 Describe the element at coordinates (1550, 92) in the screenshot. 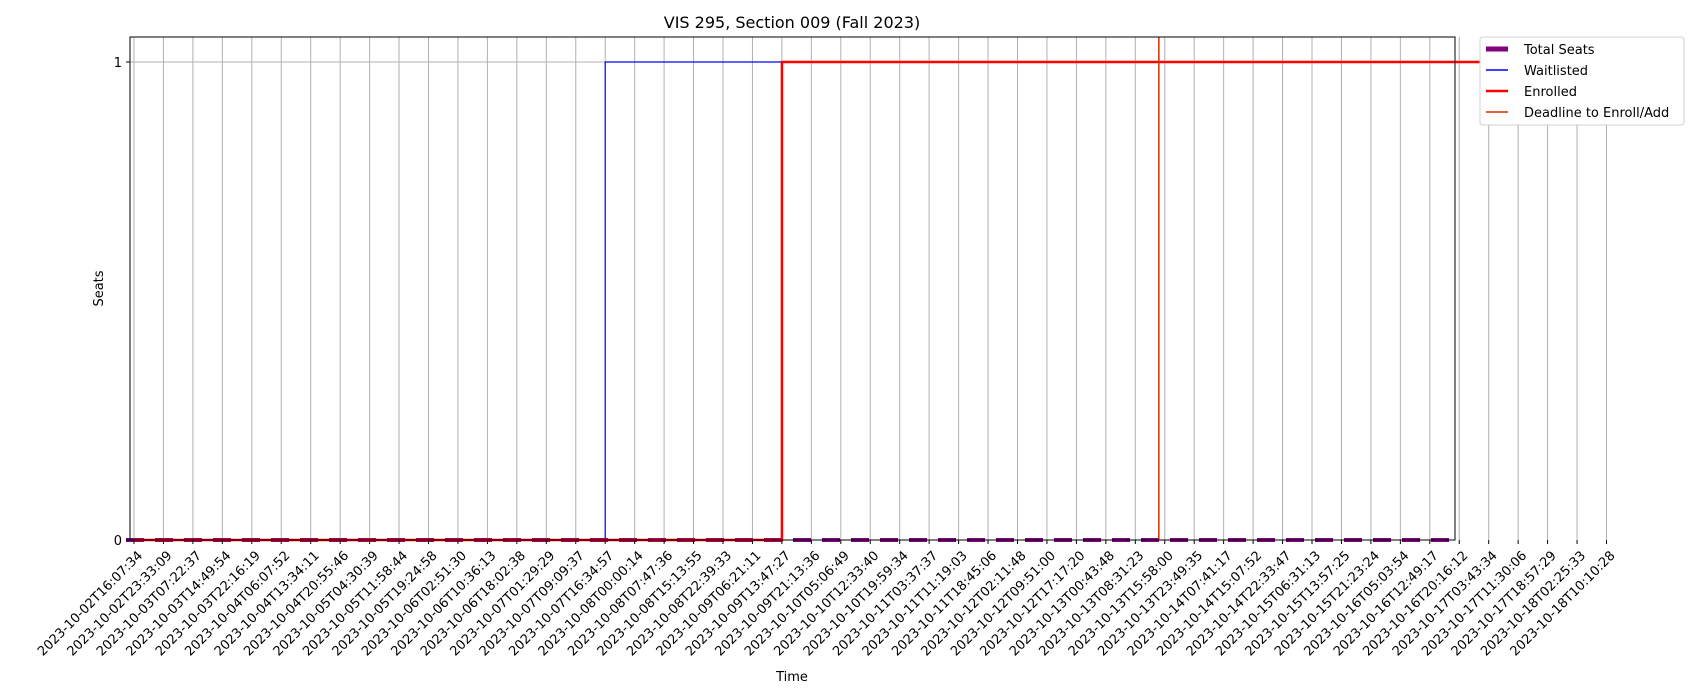

I see `legend-label: Enrolled` at that location.